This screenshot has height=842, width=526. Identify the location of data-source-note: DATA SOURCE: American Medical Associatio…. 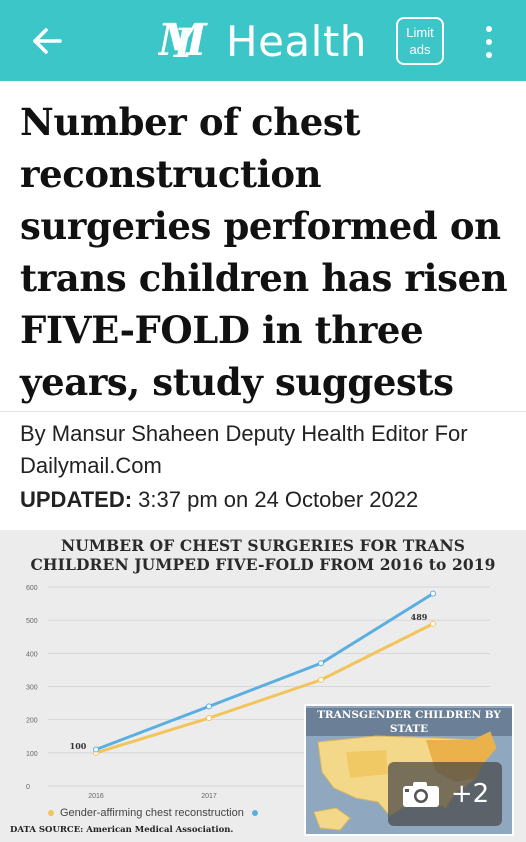
(122, 830).